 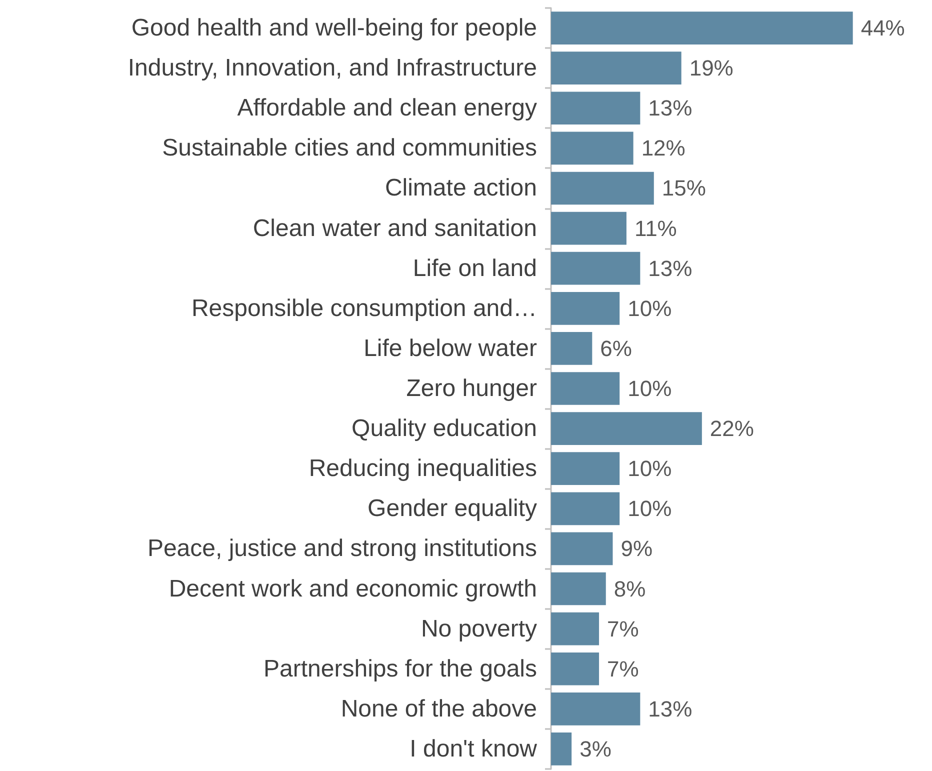 What do you see at coordinates (630, 589) in the screenshot?
I see `data-label: 8%` at bounding box center [630, 589].